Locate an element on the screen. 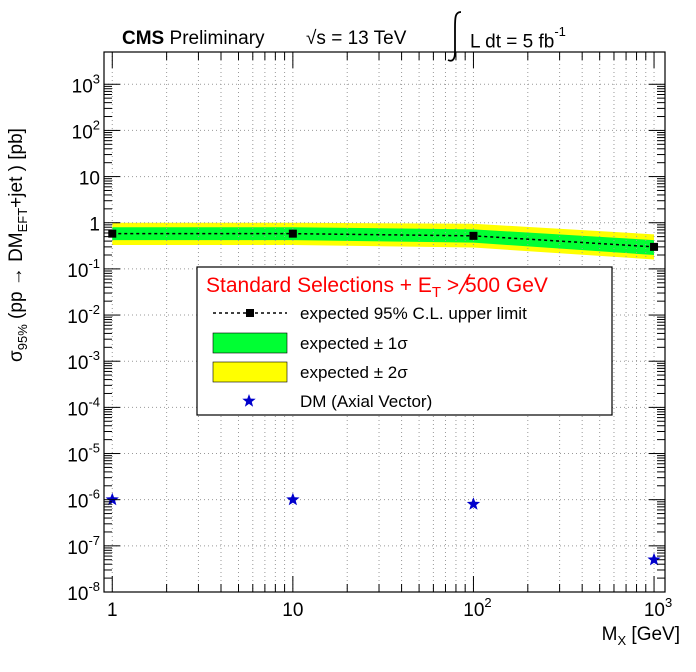 The image size is (696, 672). y-tick-label: 10⁻³ is located at coordinates (83, 361).